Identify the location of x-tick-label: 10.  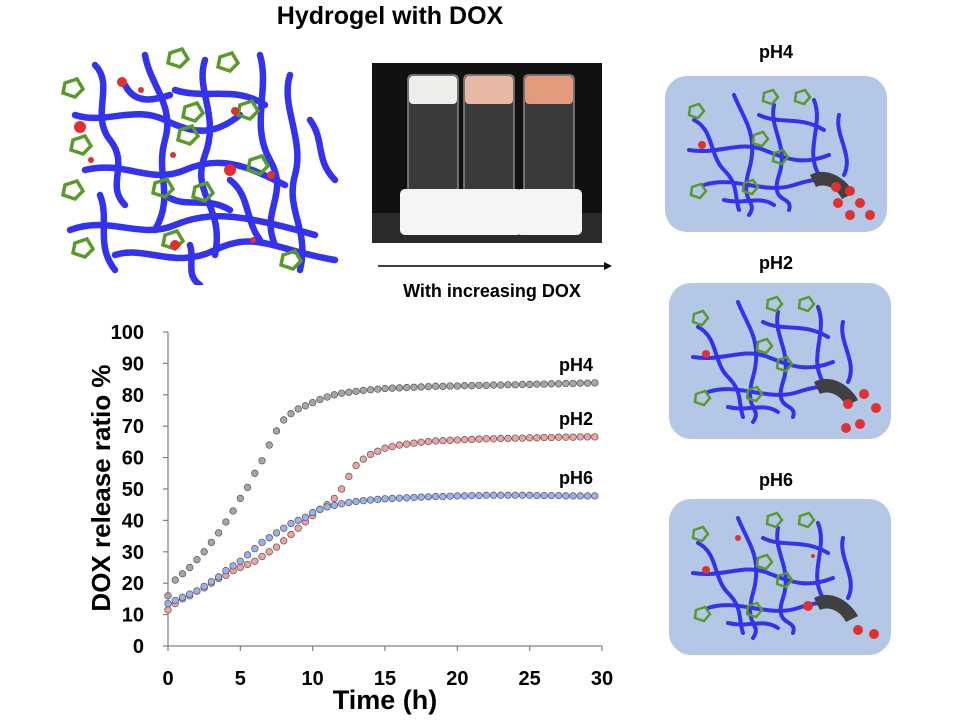
(313, 679).